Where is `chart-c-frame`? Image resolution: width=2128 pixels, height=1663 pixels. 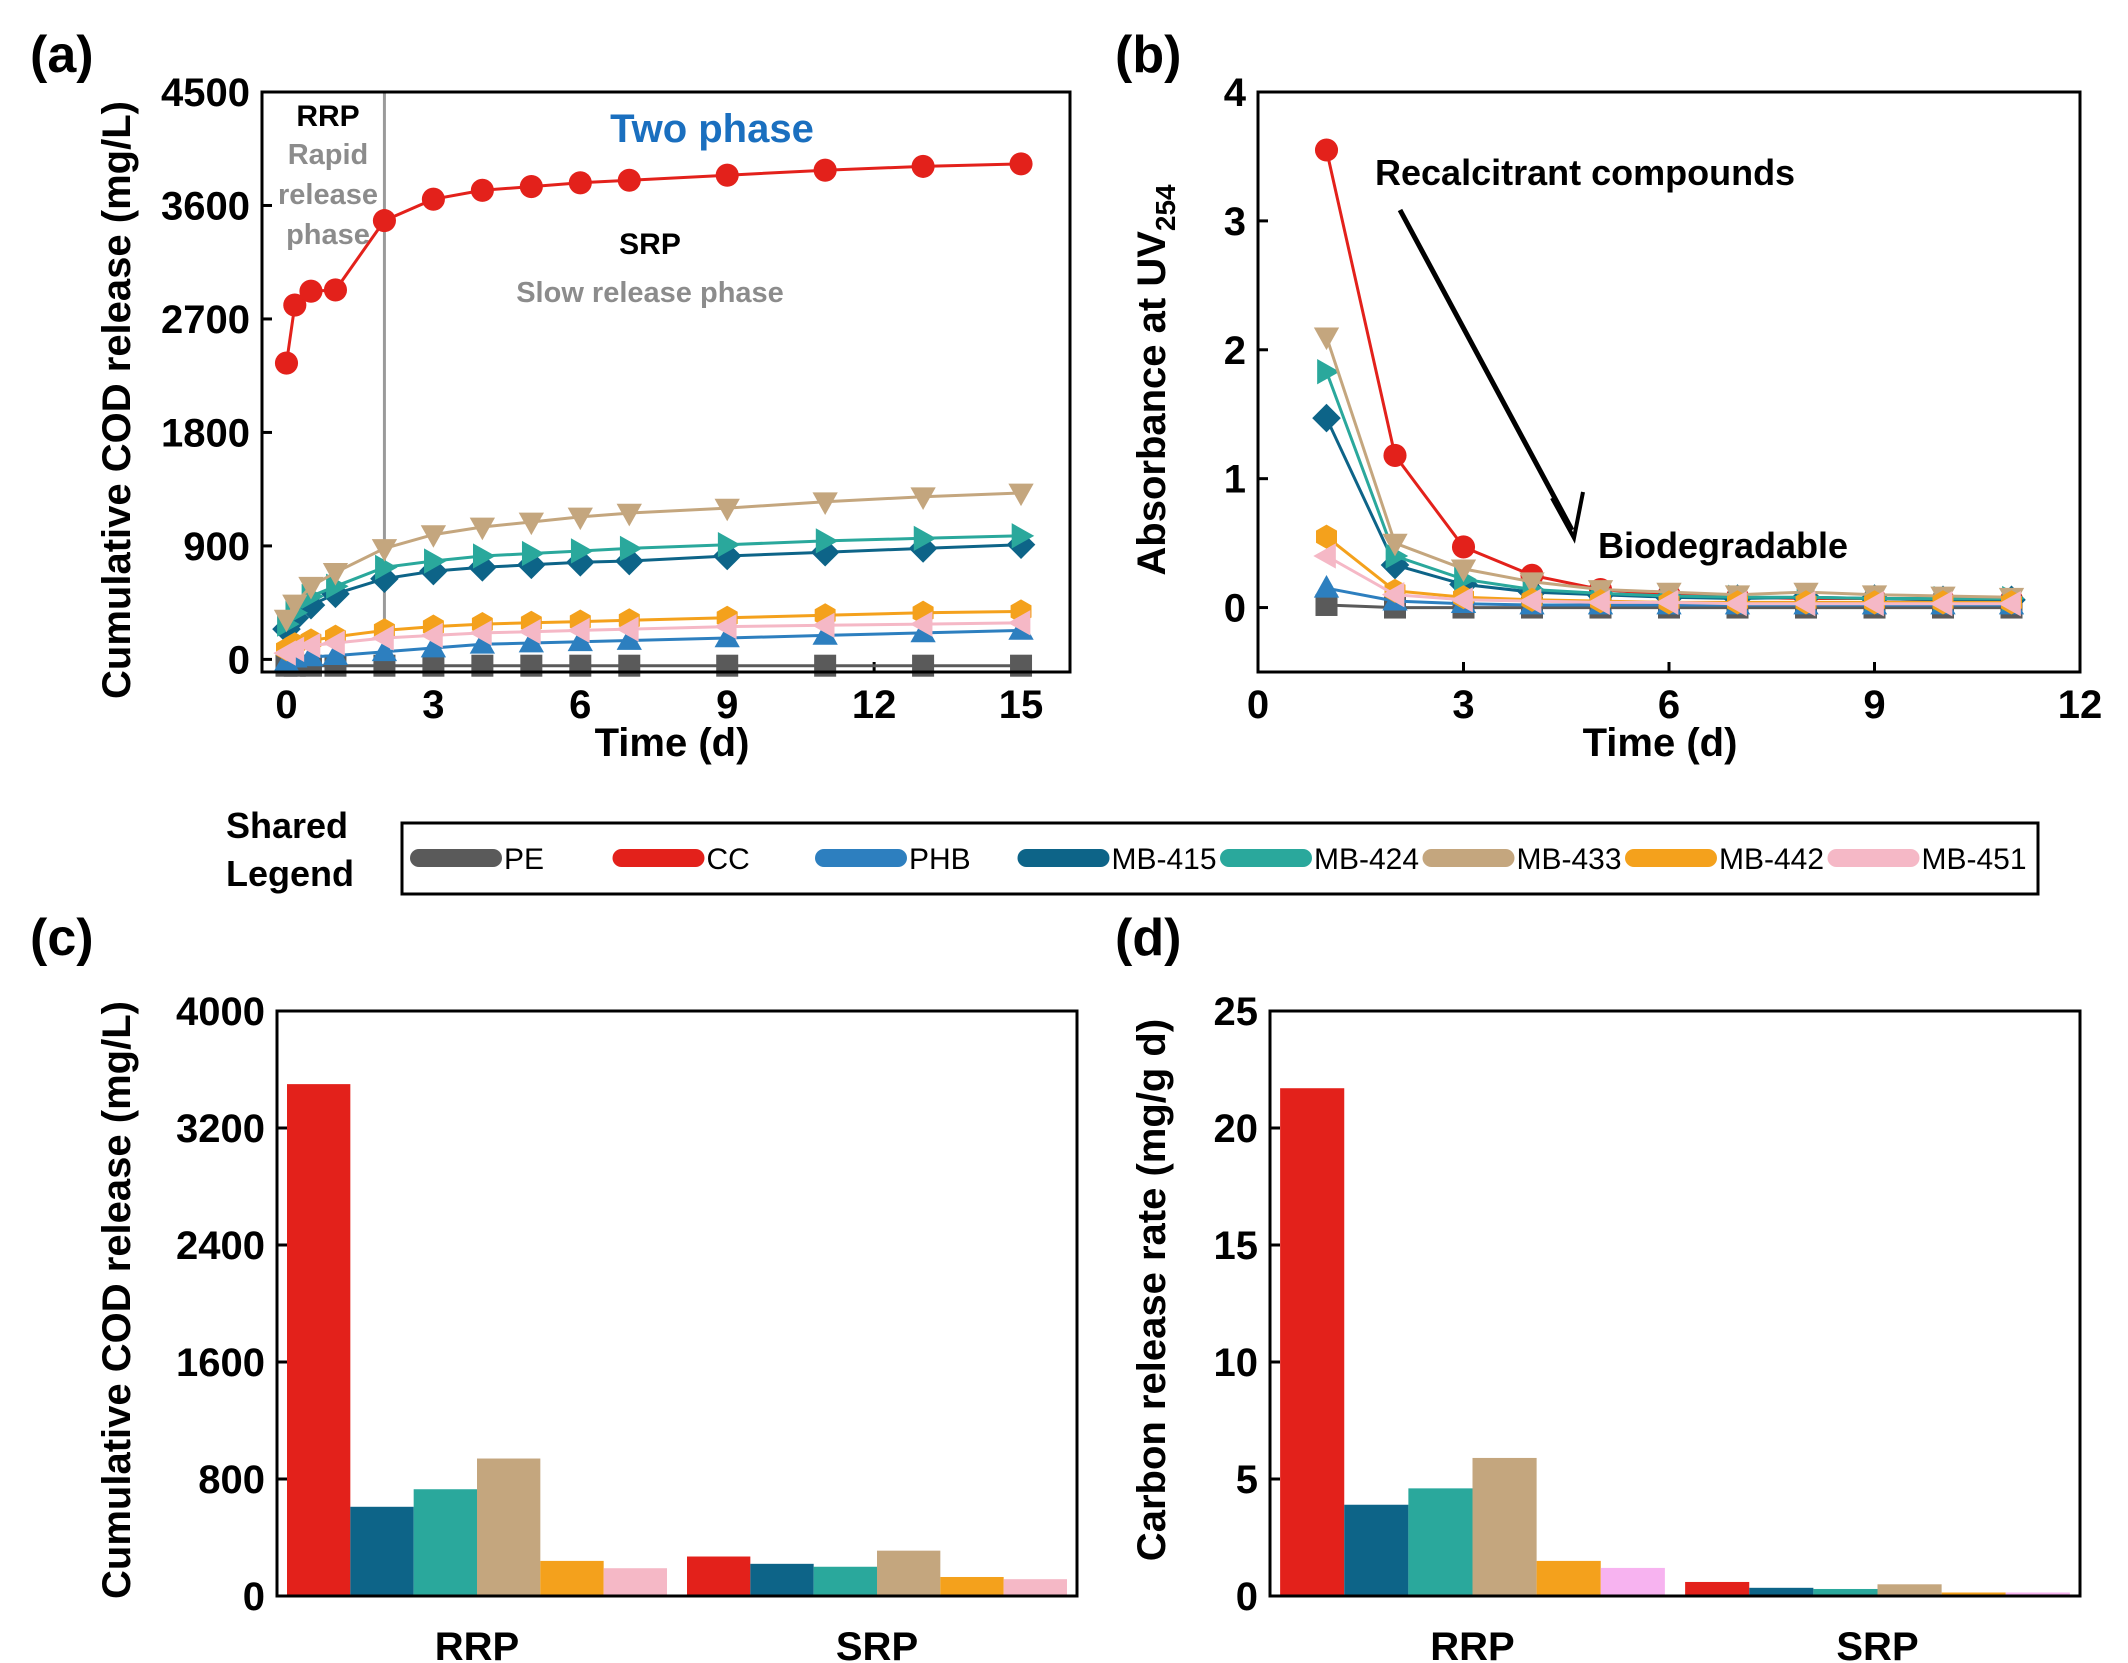
chart-c-frame is located at coordinates (677, 1303).